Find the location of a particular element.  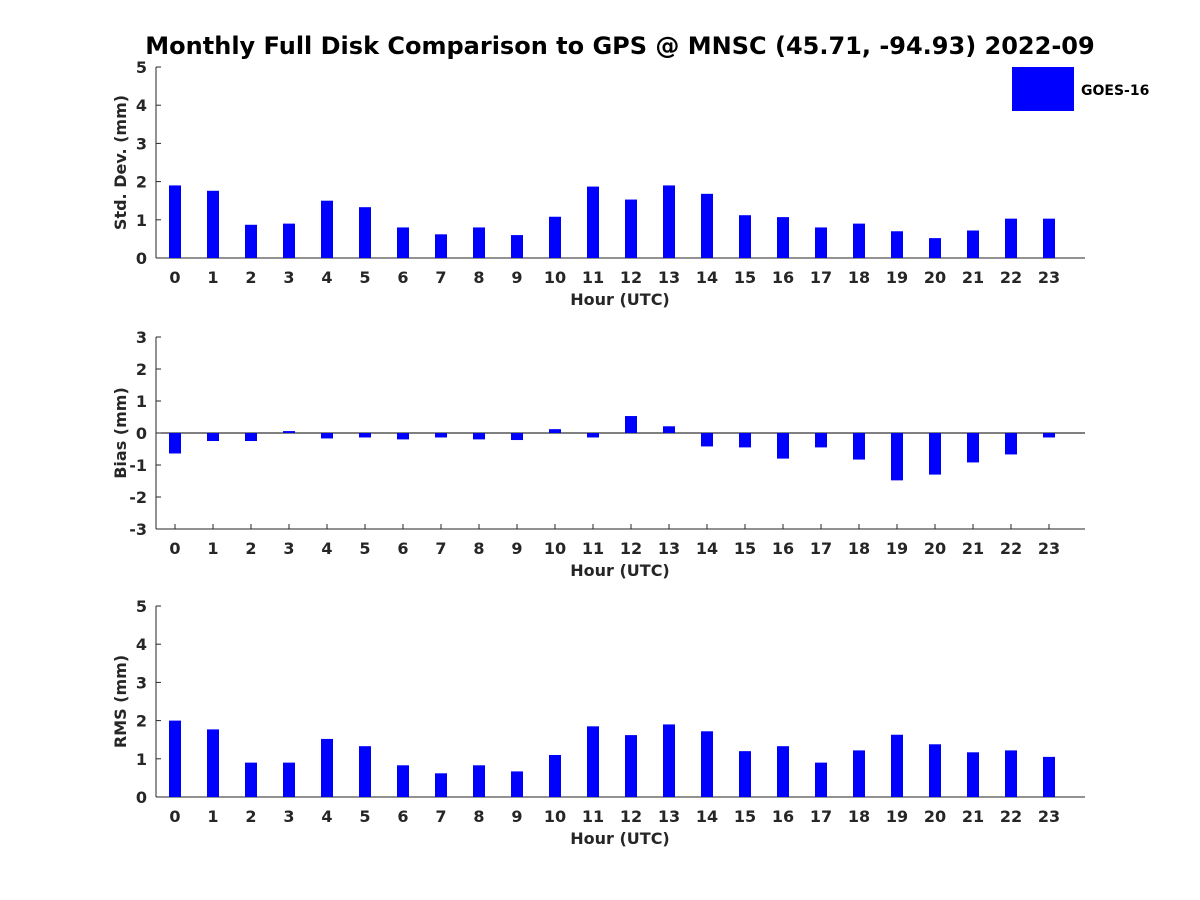

std-dev-x-tick-label: 13 is located at coordinates (669, 277).